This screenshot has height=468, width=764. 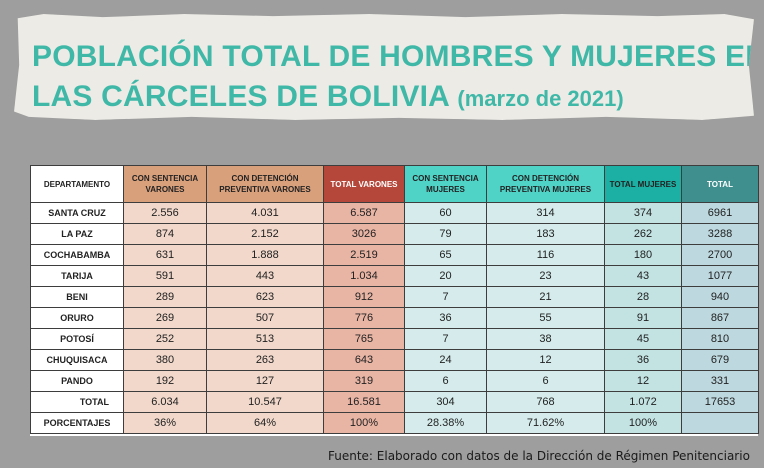 I want to click on cell-total: 940, so click(x=720, y=297).